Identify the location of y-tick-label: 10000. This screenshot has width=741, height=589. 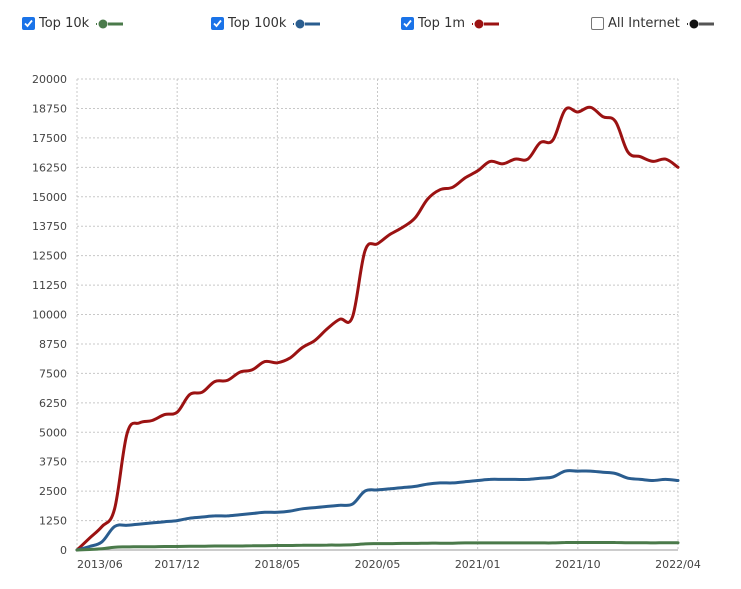
(49, 315).